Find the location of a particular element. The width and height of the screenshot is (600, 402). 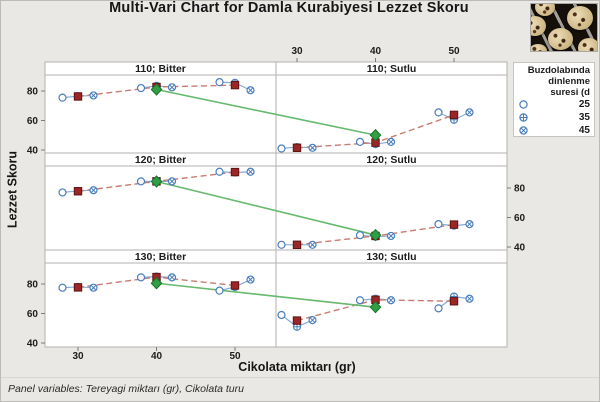

panel-label: 110; Sutlu is located at coordinates (392, 69).